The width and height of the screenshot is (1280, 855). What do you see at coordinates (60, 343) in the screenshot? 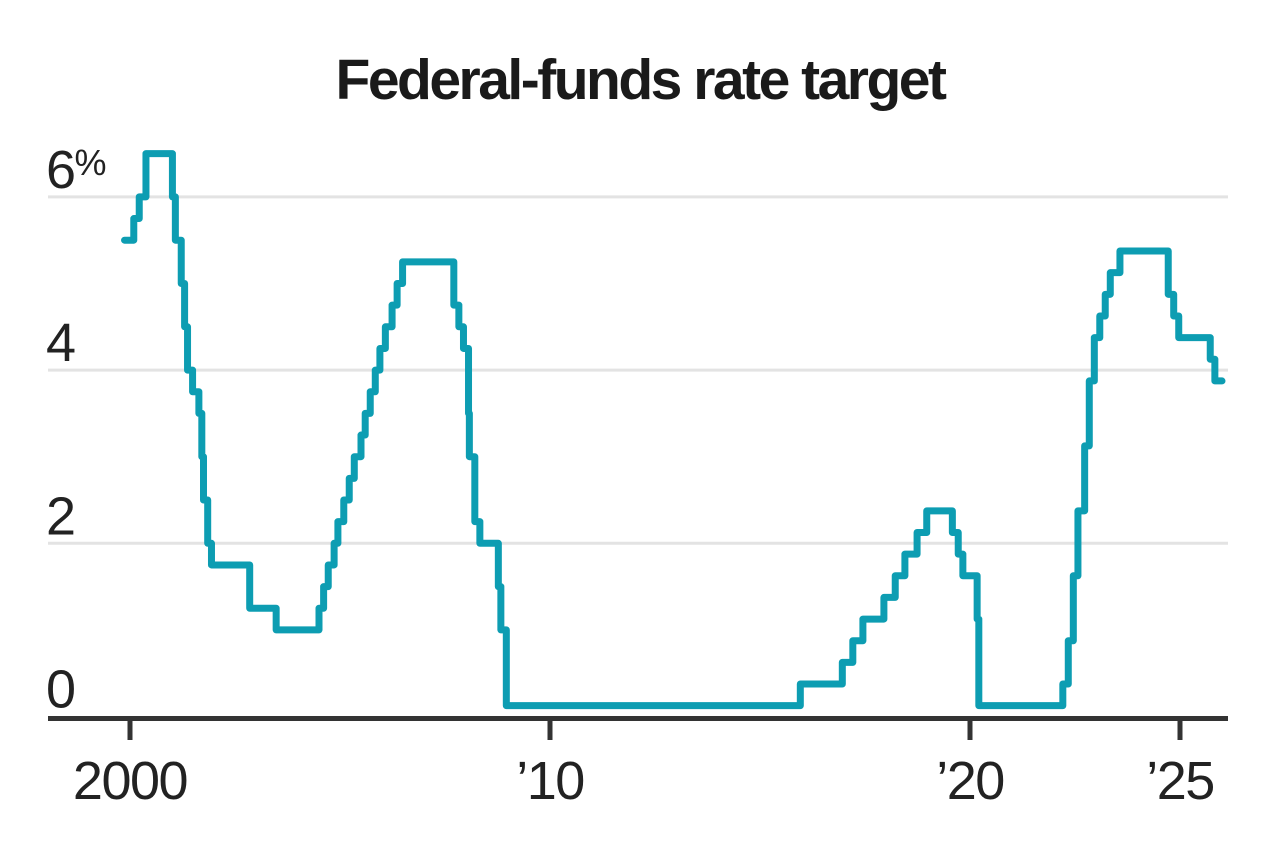
I see `y-axis-tick-label: 4` at bounding box center [60, 343].